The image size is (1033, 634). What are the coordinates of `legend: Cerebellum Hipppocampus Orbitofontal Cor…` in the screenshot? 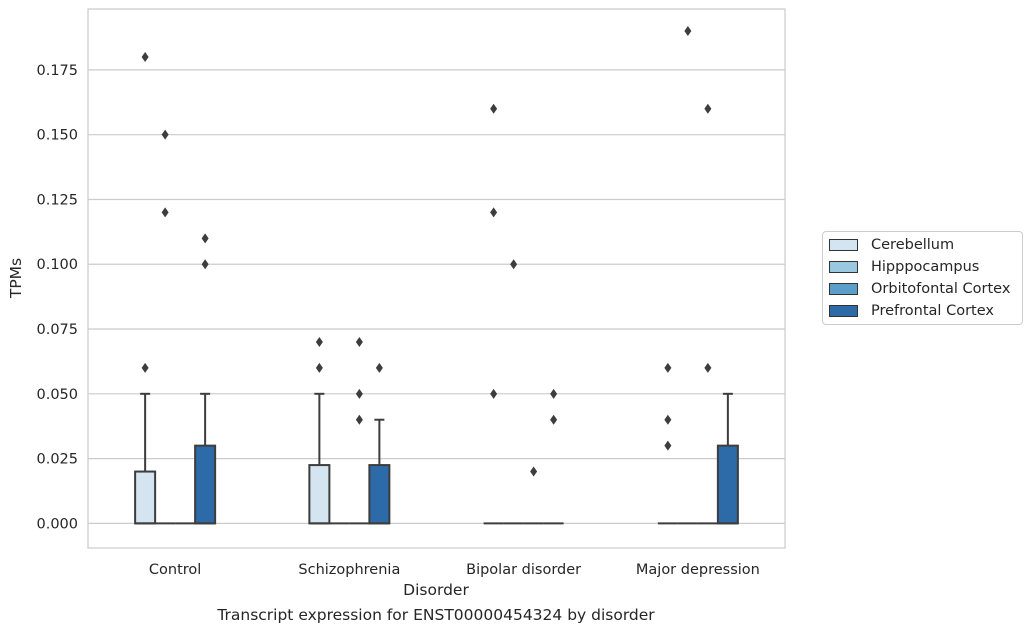 It's located at (922, 278).